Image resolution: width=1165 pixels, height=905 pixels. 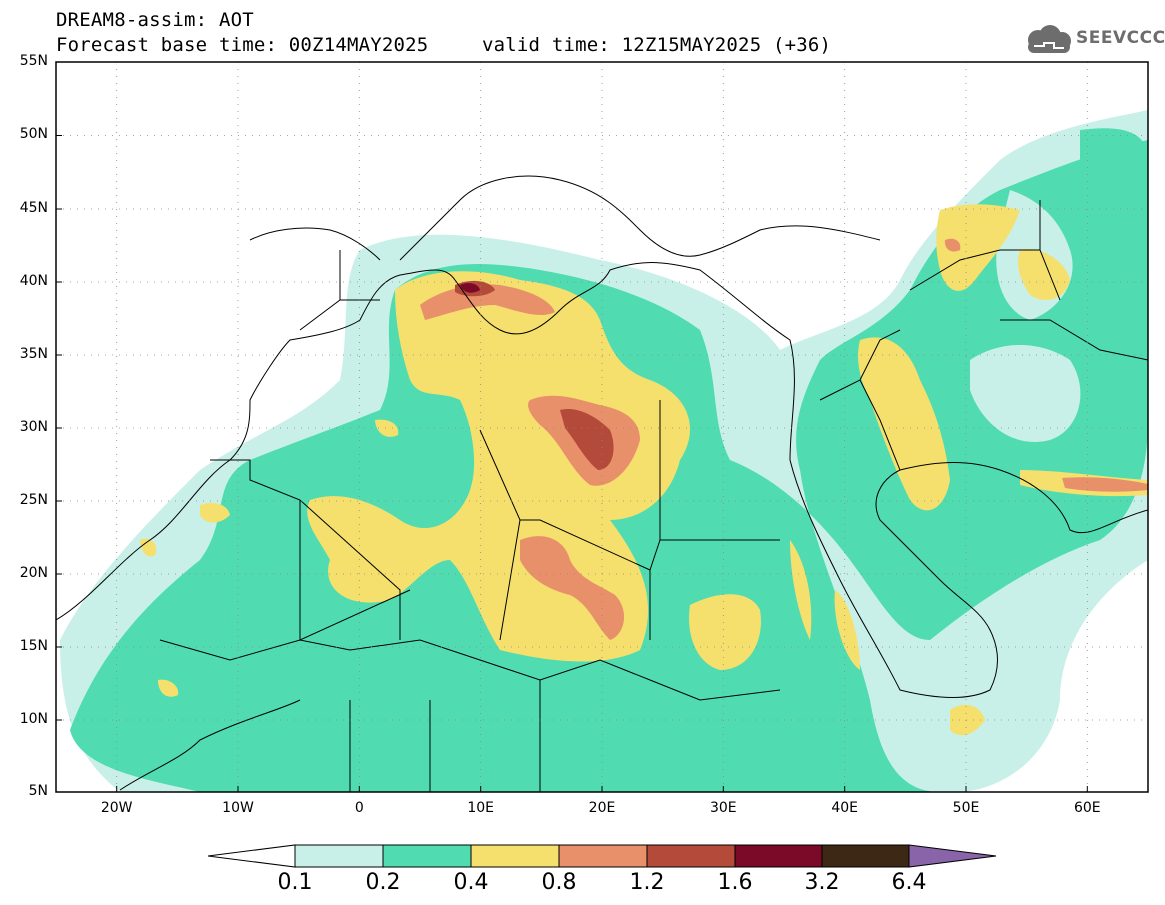 I want to click on lat-label: 50N, so click(x=33, y=134).